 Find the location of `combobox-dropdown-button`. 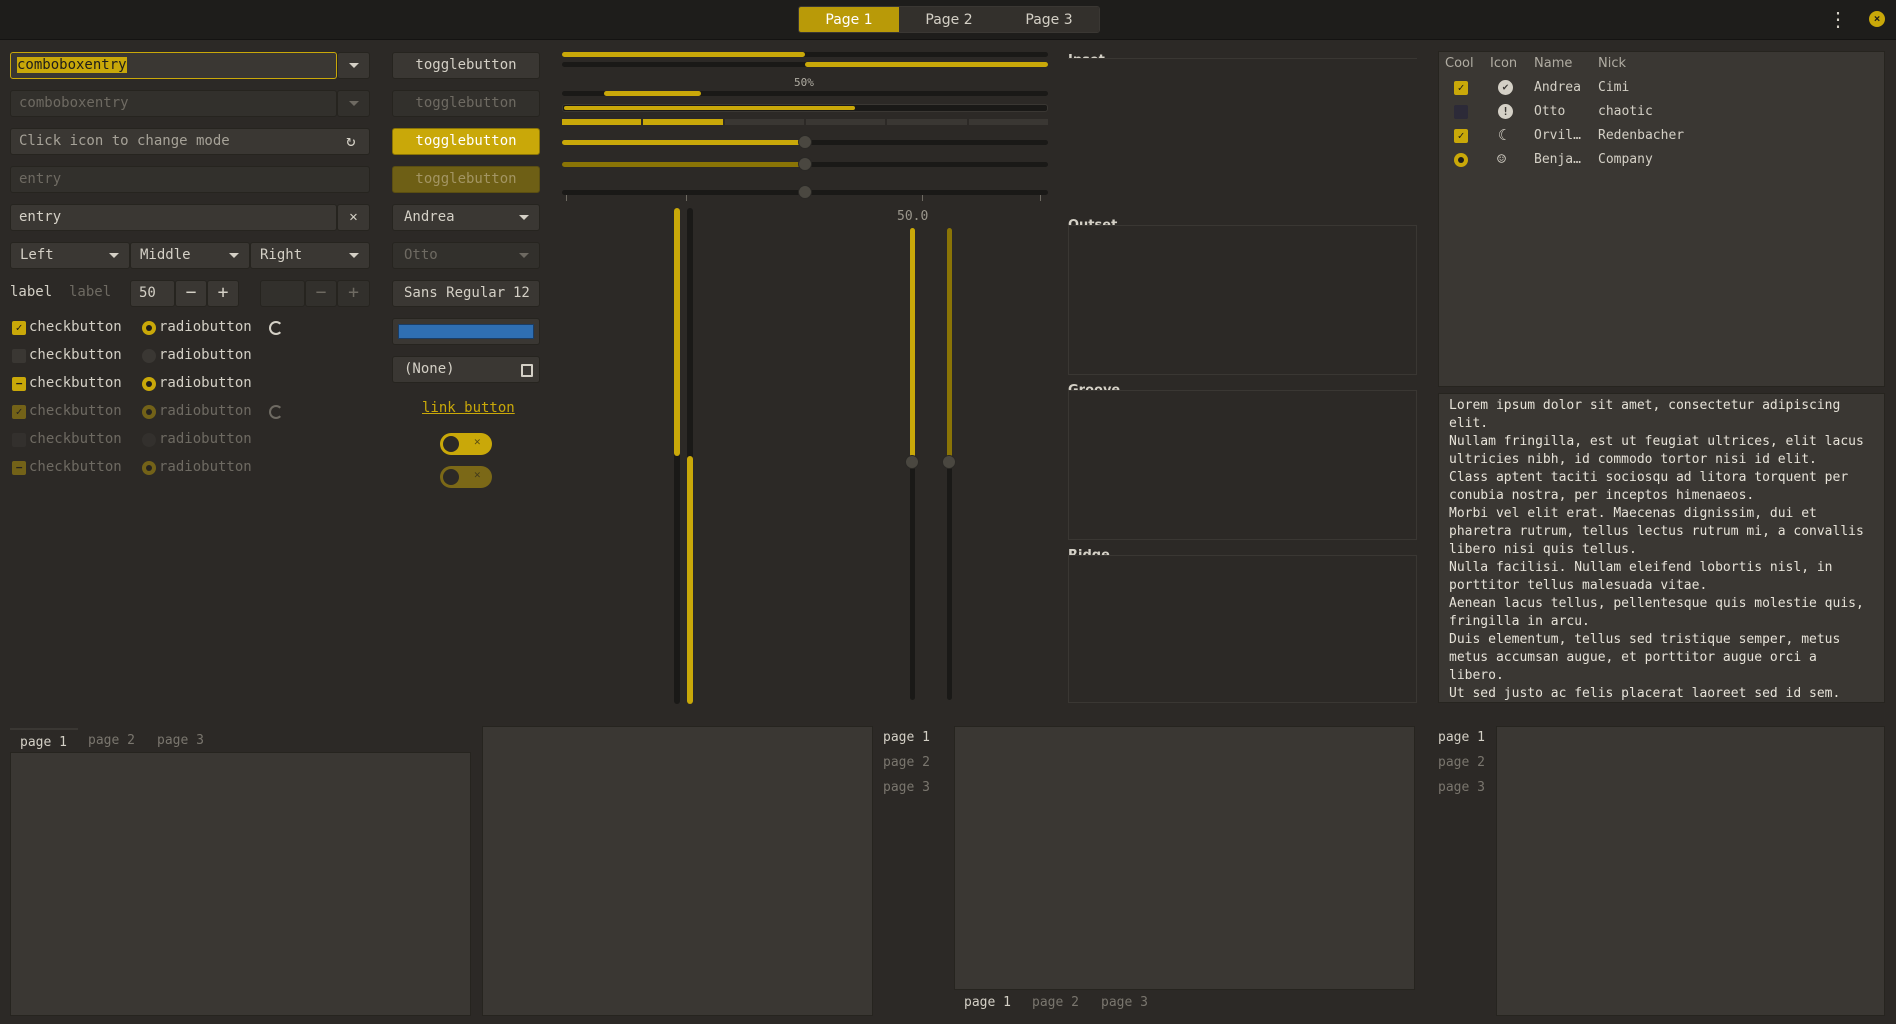

combobox-dropdown-button is located at coordinates (353, 65).